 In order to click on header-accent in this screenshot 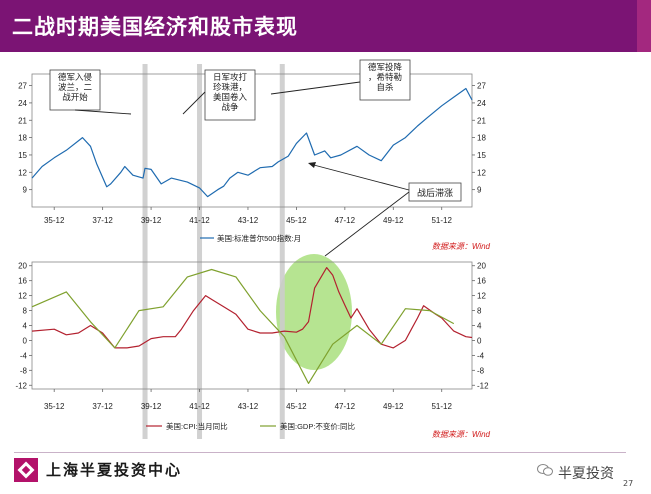, I will do `click(644, 26)`.